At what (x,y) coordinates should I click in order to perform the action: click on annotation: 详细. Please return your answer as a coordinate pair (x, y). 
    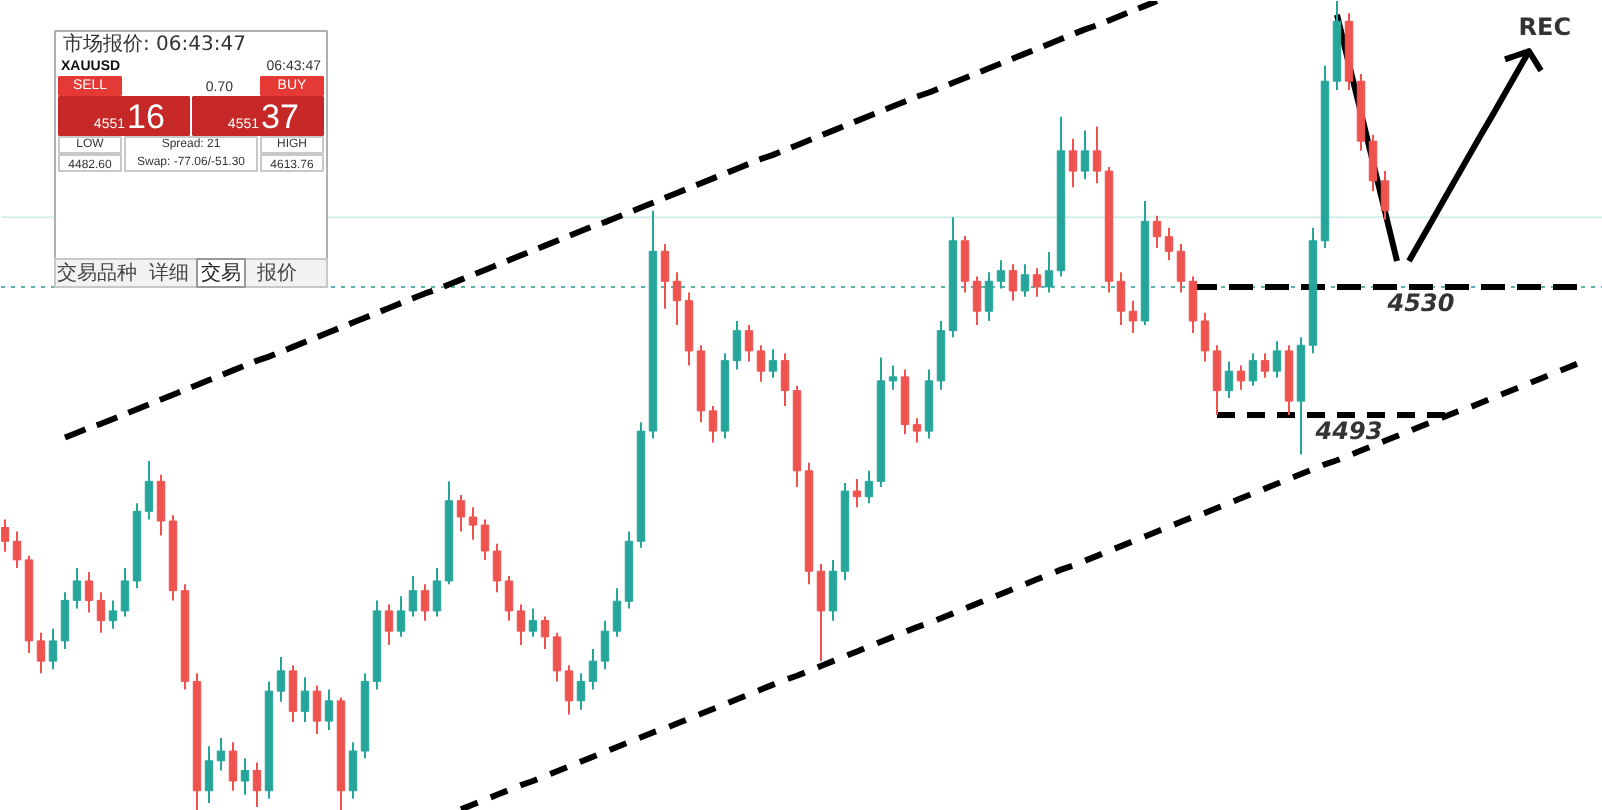
    Looking at the image, I should click on (169, 273).